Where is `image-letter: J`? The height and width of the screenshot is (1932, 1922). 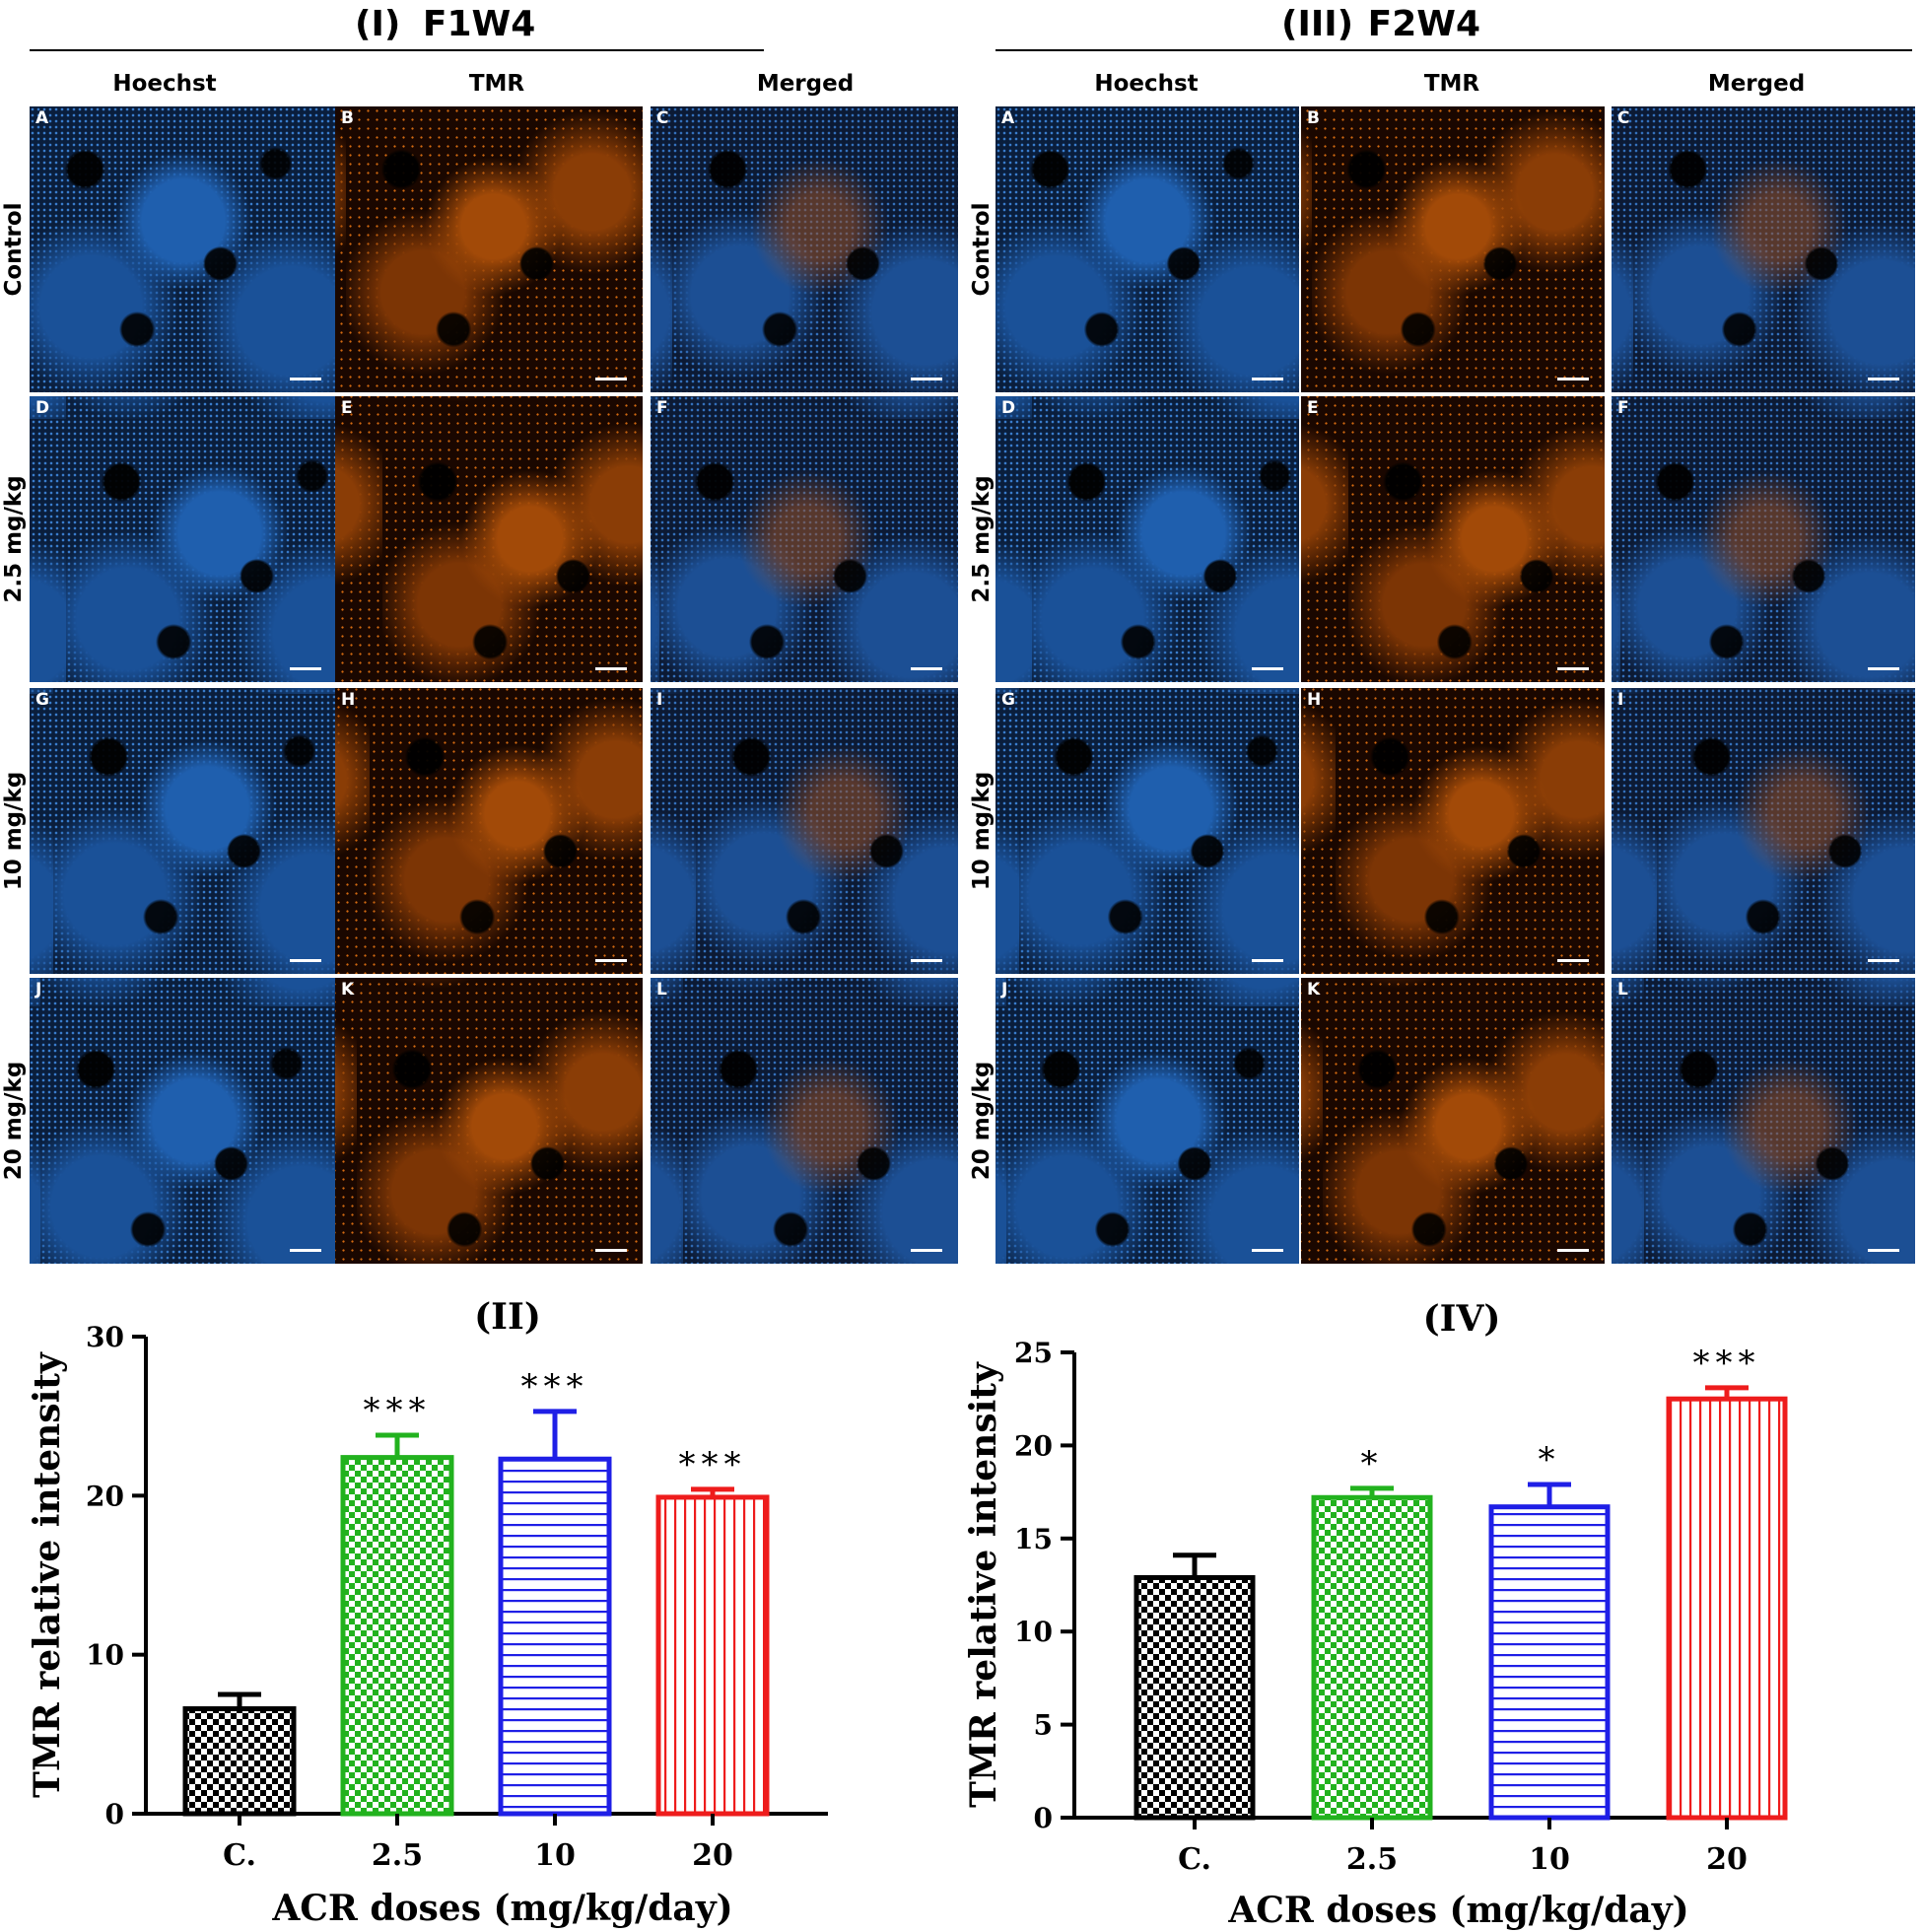 image-letter: J is located at coordinates (1004, 990).